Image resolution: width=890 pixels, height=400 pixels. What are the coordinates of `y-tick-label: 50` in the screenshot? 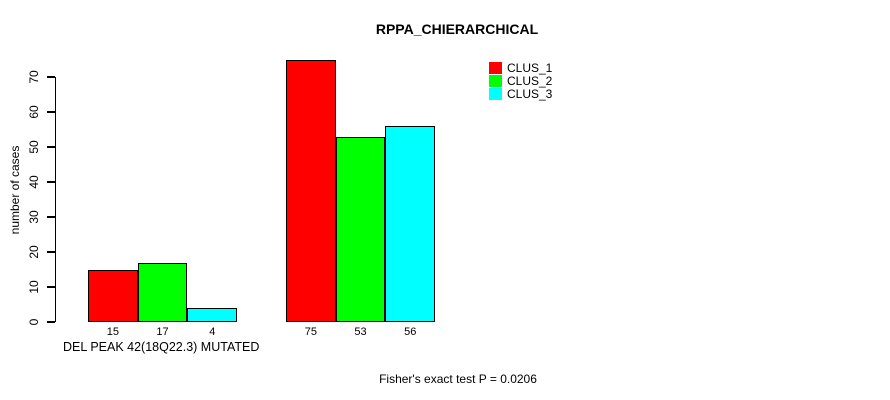 It's located at (34, 147).